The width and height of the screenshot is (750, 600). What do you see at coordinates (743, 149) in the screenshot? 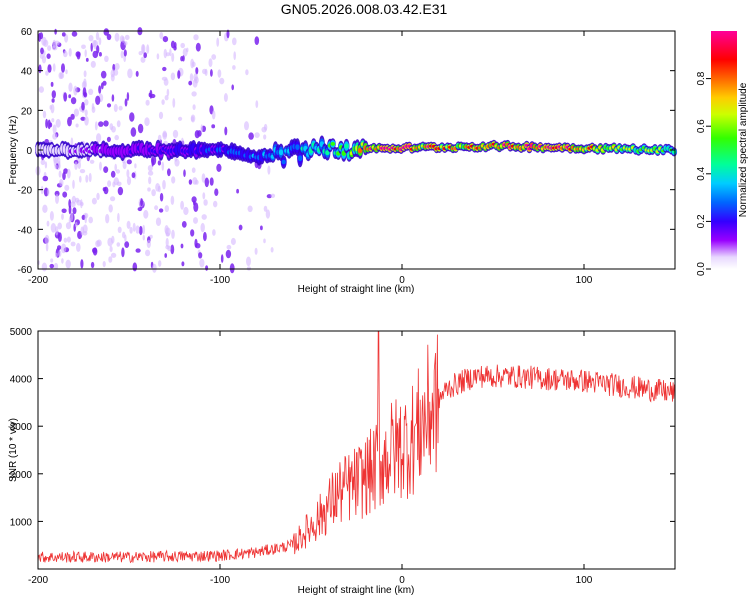
I see `colorbar-label: Normalized spectral amplitude` at bounding box center [743, 149].